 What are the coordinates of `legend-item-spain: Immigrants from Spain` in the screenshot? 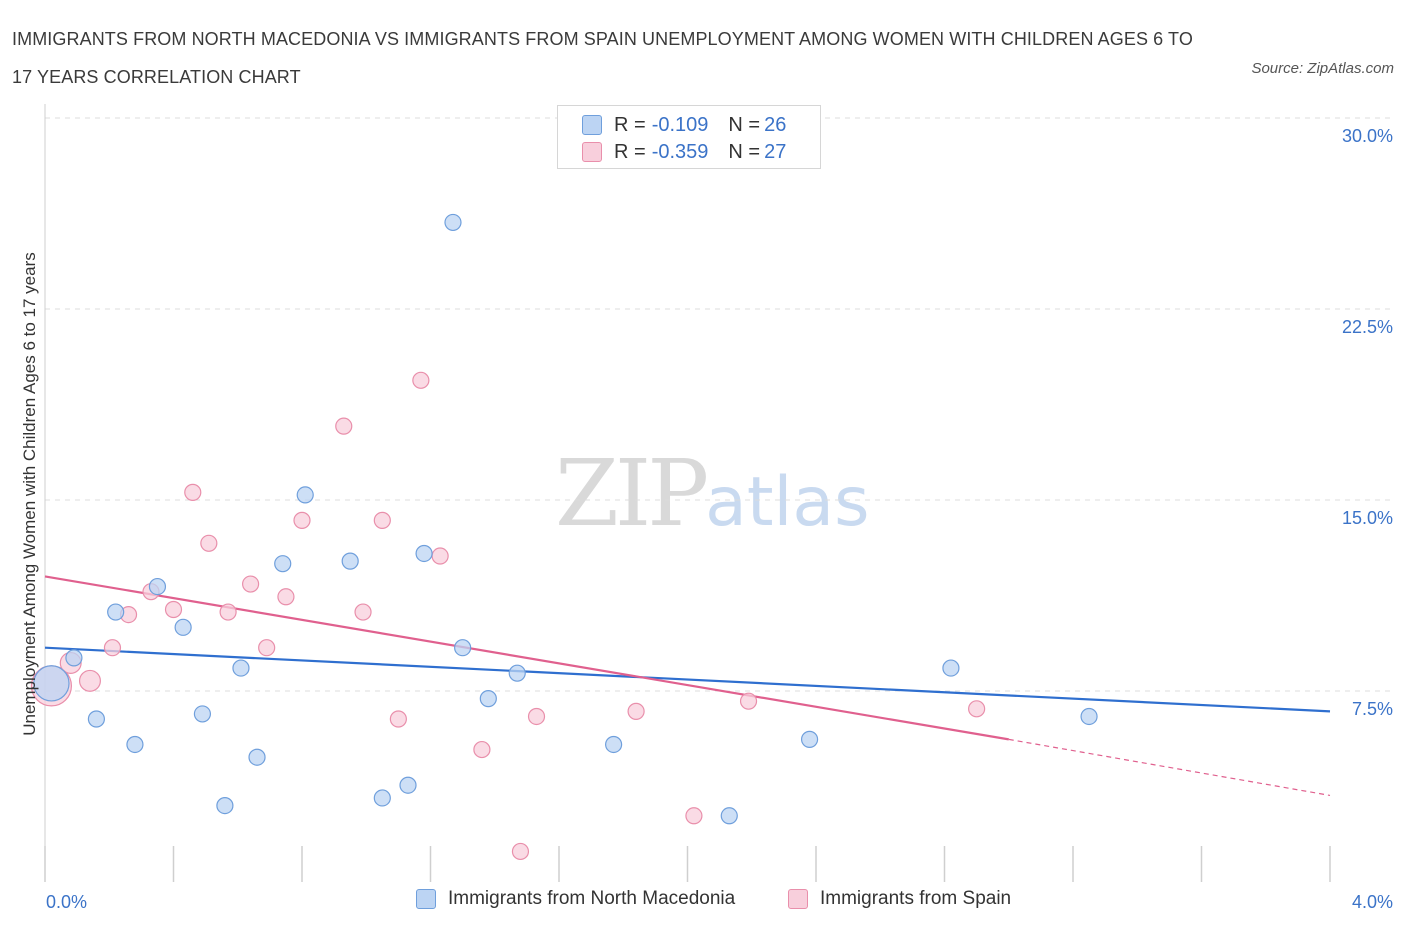 It's located at (899, 899).